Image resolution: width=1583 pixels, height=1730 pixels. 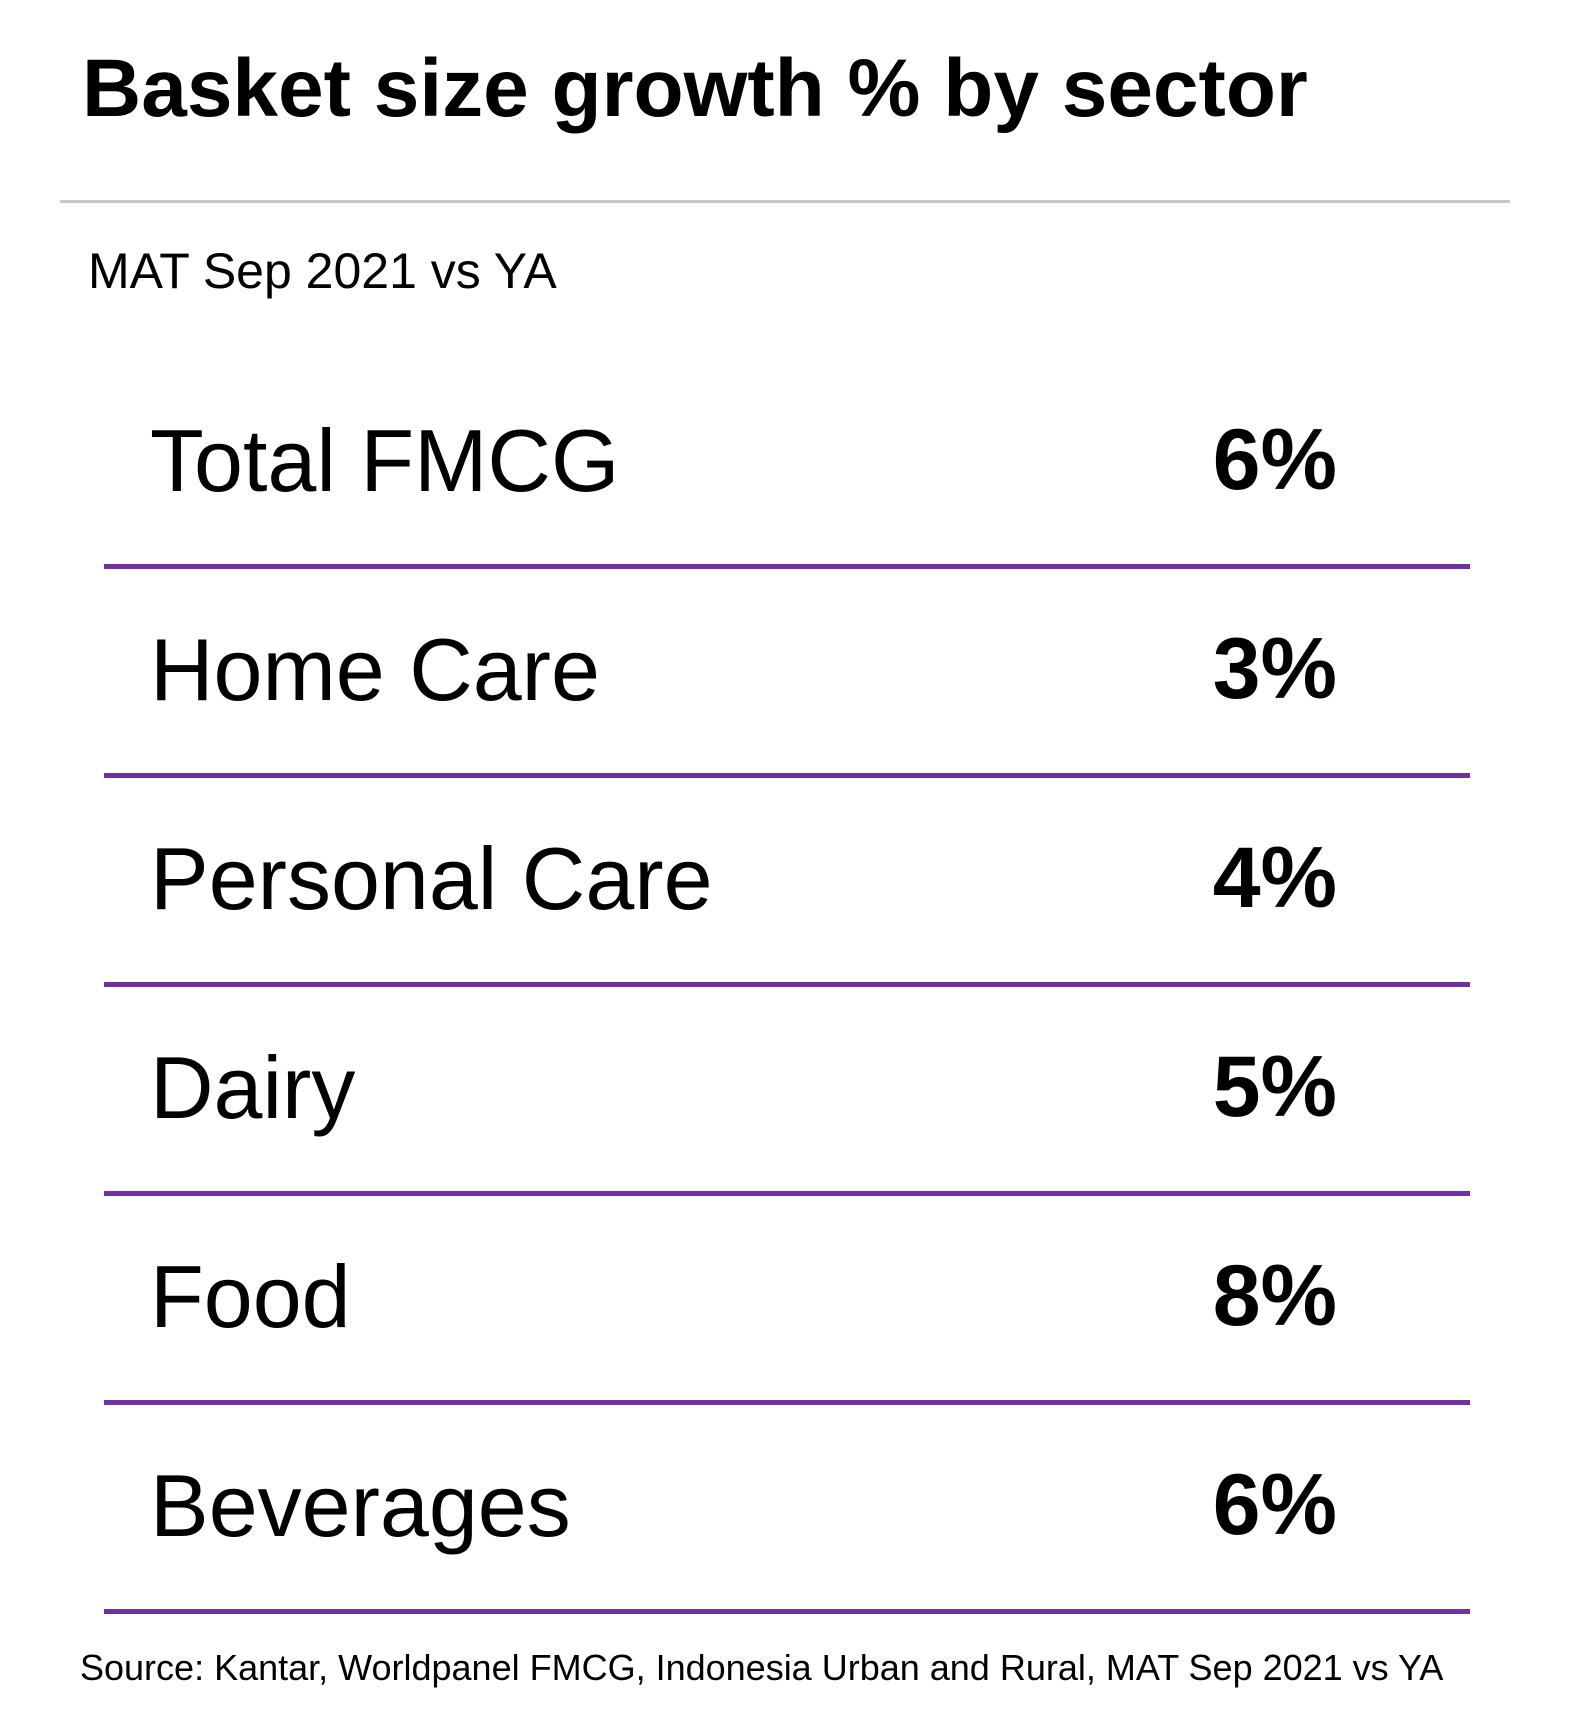 I want to click on table-row: Dairy 5%, so click(x=787, y=1091).